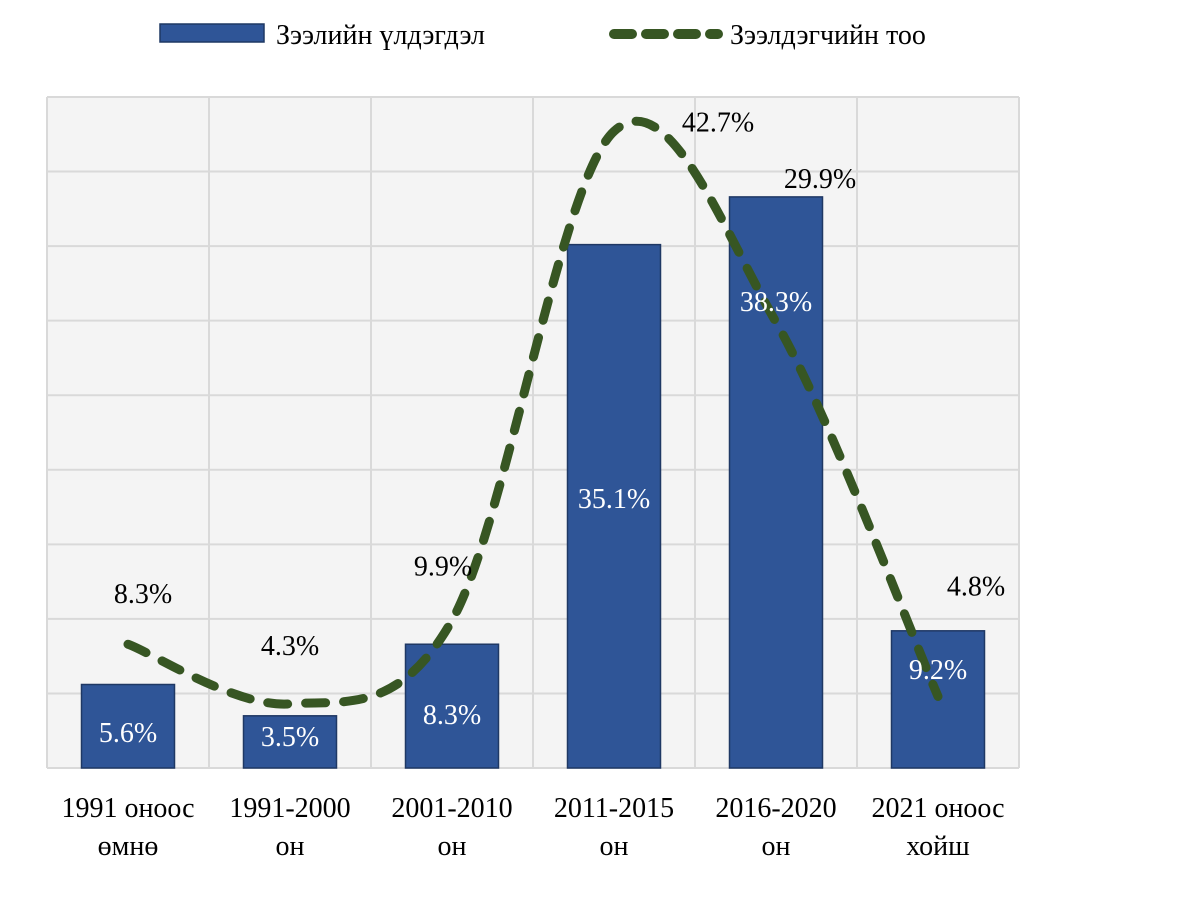 Image resolution: width=1183 pixels, height=916 pixels. Describe the element at coordinates (775, 808) in the screenshot. I see `x-tick-label: 2016-2020` at that location.